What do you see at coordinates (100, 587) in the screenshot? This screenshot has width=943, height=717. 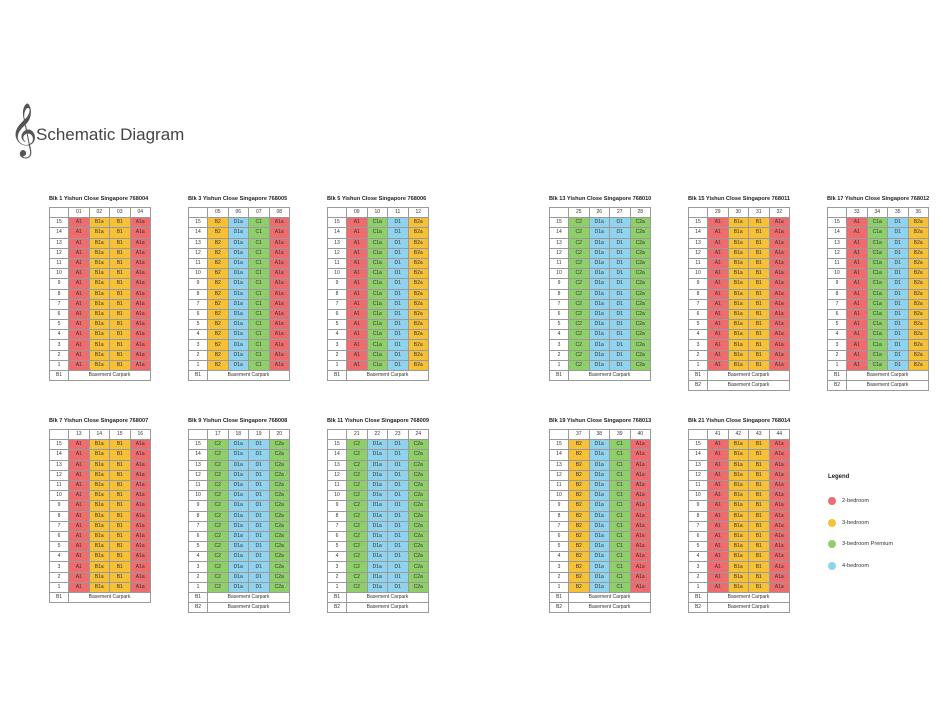 I see `floor-row: 1 A1 B1a B1 A1a` at bounding box center [100, 587].